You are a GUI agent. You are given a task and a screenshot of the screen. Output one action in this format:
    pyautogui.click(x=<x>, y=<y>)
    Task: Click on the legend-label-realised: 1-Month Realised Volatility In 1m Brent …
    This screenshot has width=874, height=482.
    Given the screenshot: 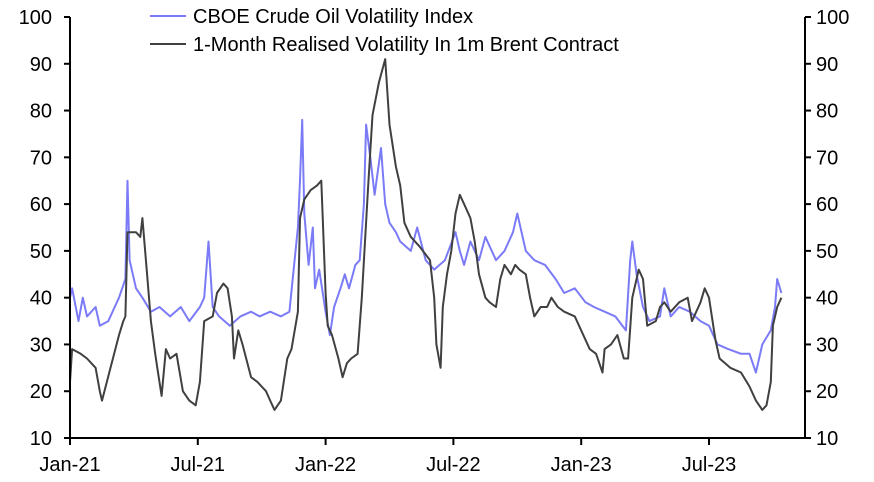 What is the action you would take?
    pyautogui.click(x=406, y=45)
    